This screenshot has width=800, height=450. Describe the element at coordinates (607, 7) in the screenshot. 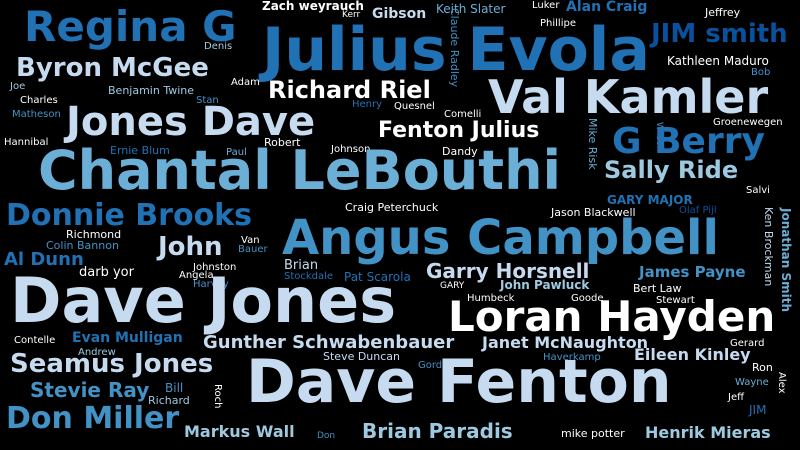

I see `word-alan-craig: Alan Craig` at that location.